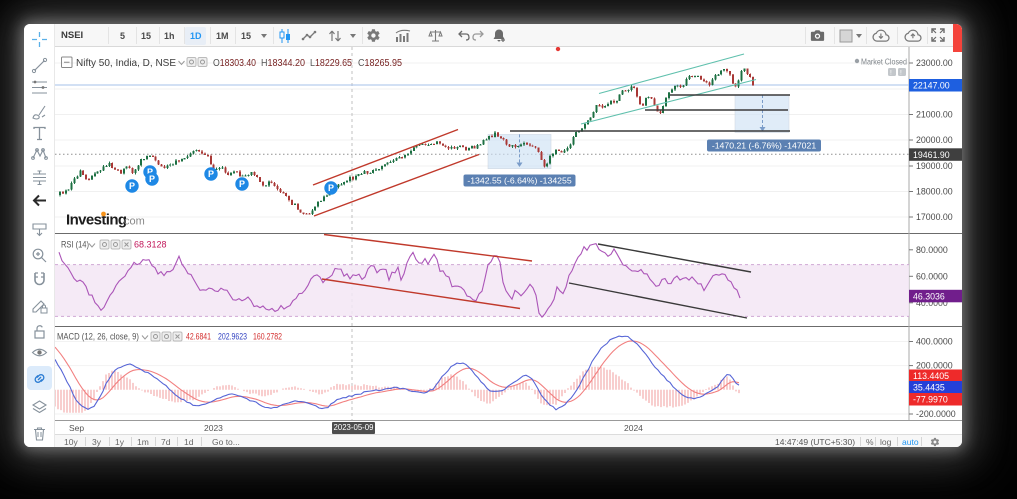 The width and height of the screenshot is (1017, 499). Describe the element at coordinates (934, 63) in the screenshot. I see `svg-text: 23000.00` at that location.